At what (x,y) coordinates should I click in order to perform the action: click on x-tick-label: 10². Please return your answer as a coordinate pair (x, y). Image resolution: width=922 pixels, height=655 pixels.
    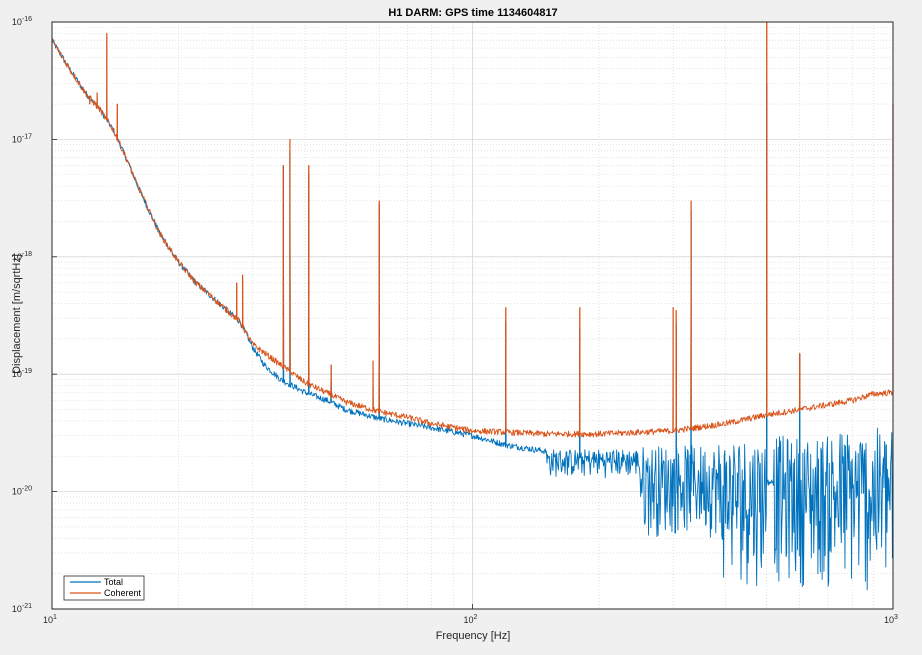
    Looking at the image, I should click on (471, 619).